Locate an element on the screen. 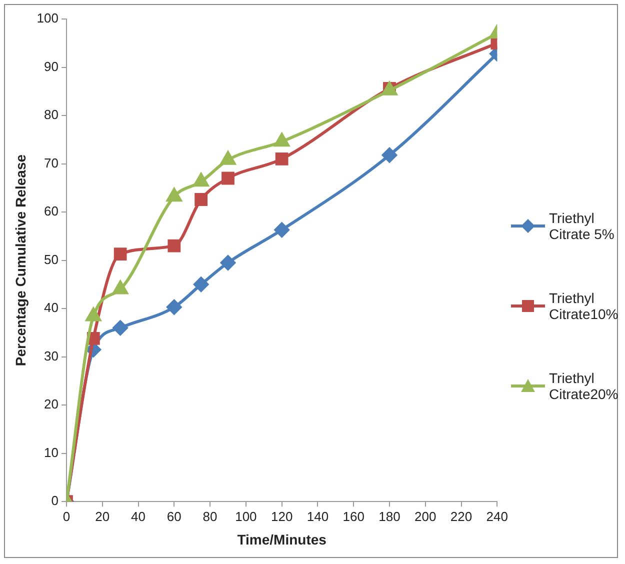 The height and width of the screenshot is (564, 625). x-tick-label: 160 is located at coordinates (353, 516).